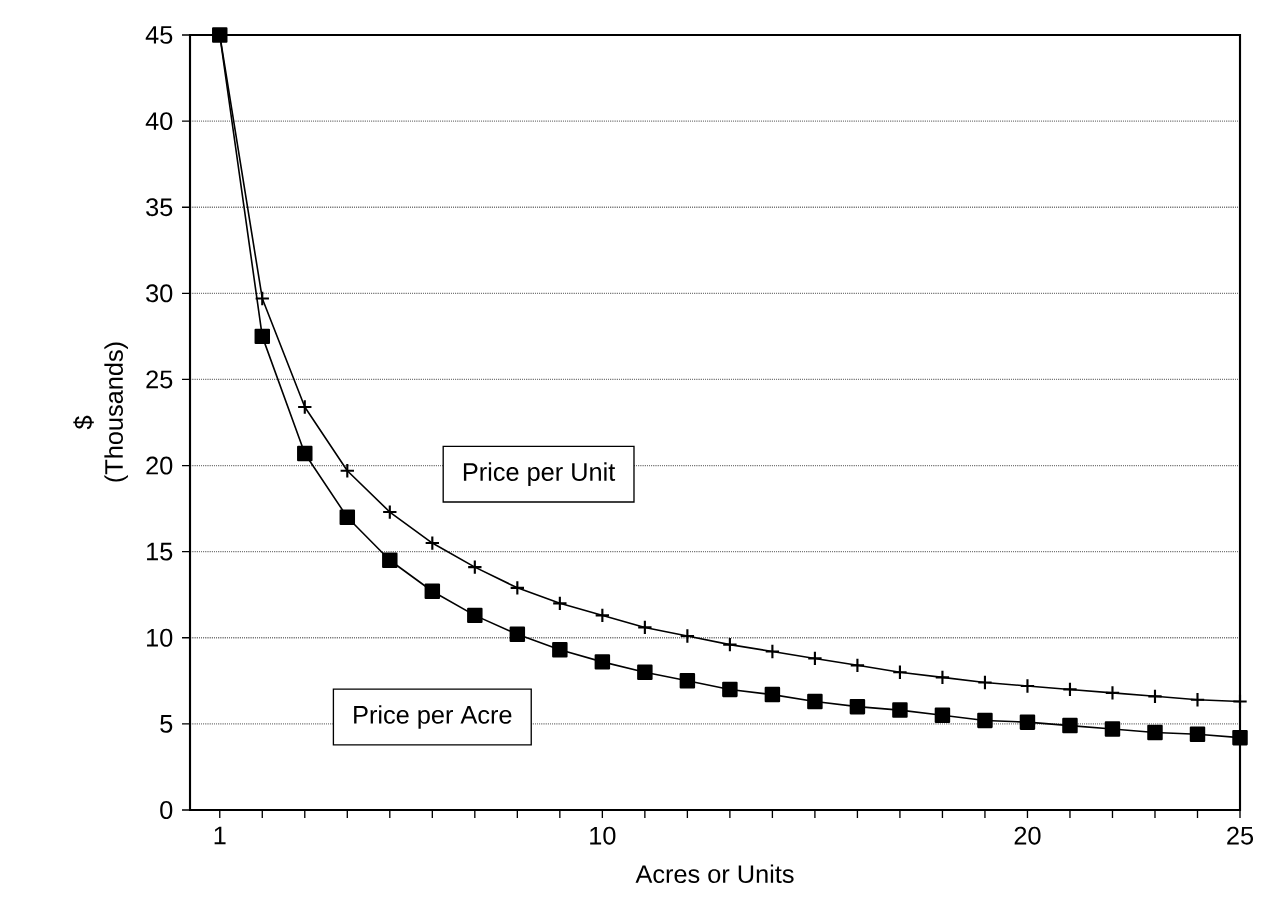  What do you see at coordinates (433, 717) in the screenshot?
I see `text: Price per Acre` at bounding box center [433, 717].